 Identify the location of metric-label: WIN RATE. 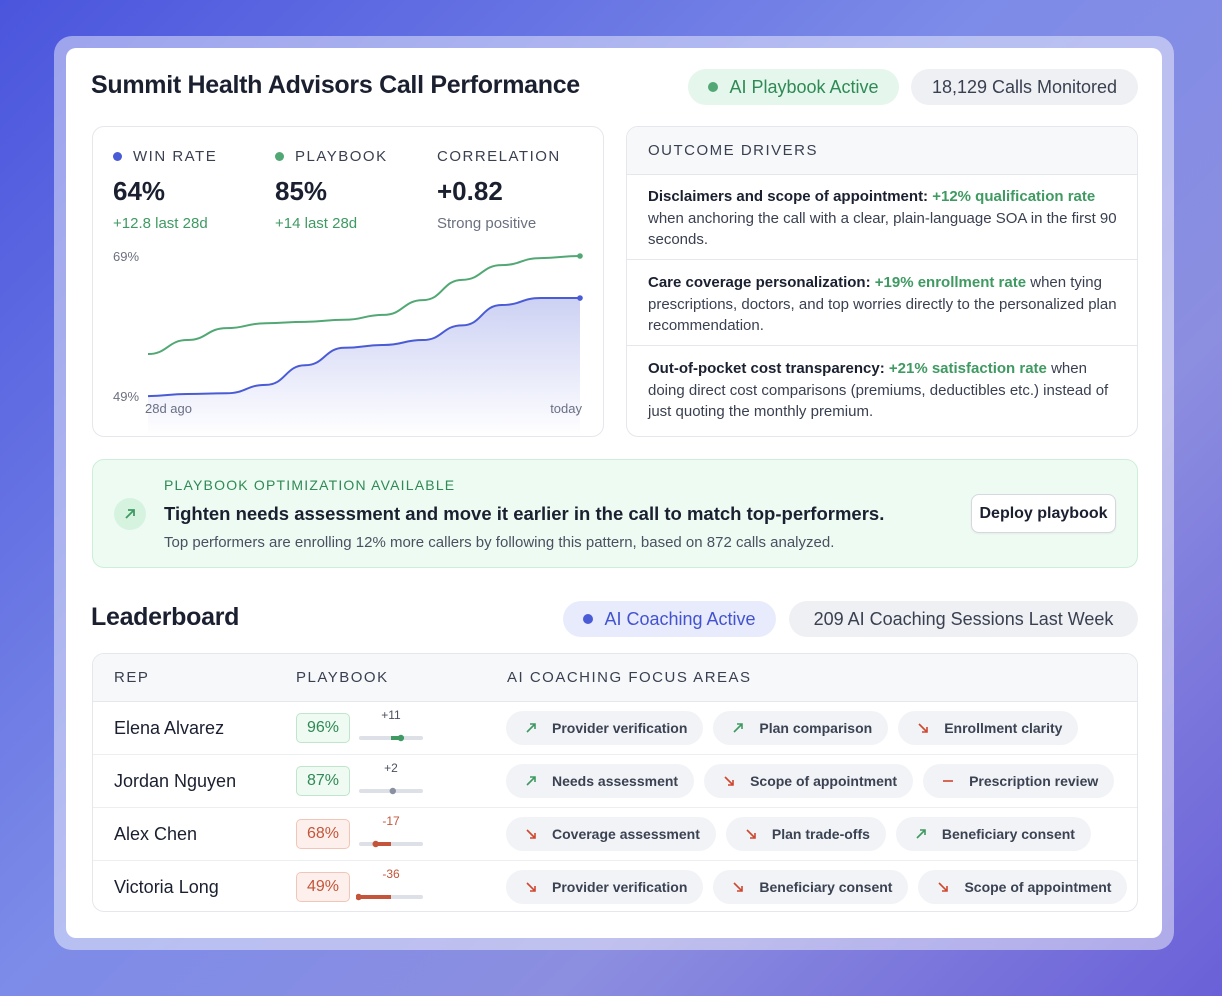
(165, 156).